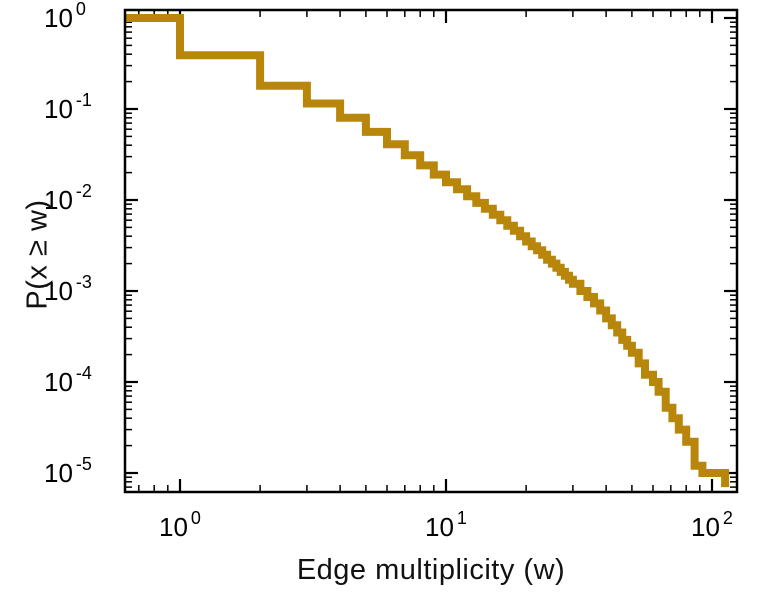  Describe the element at coordinates (65, 16) in the screenshot. I see `y-tick-label: 10 0` at that location.